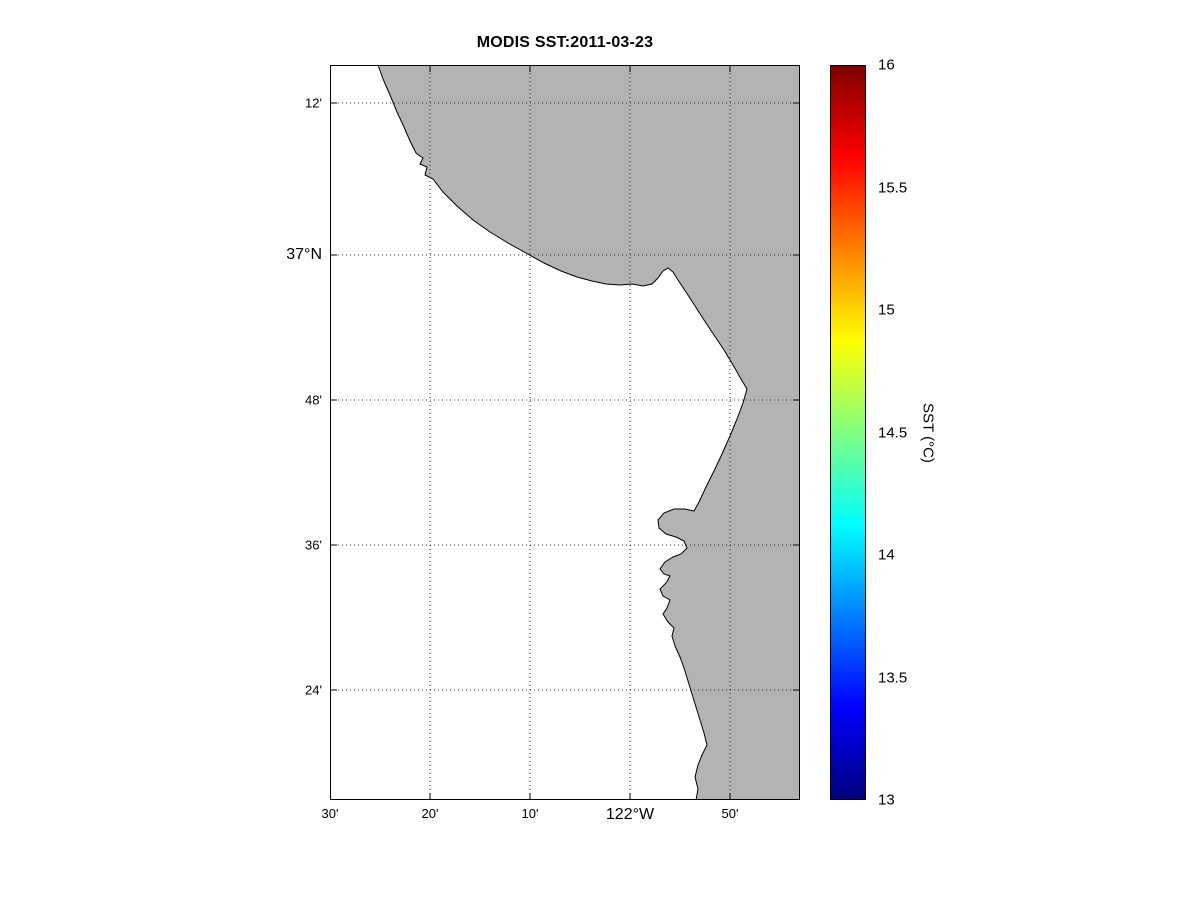 Image resolution: width=1200 pixels, height=900 pixels. I want to click on colorbar, so click(848, 432).